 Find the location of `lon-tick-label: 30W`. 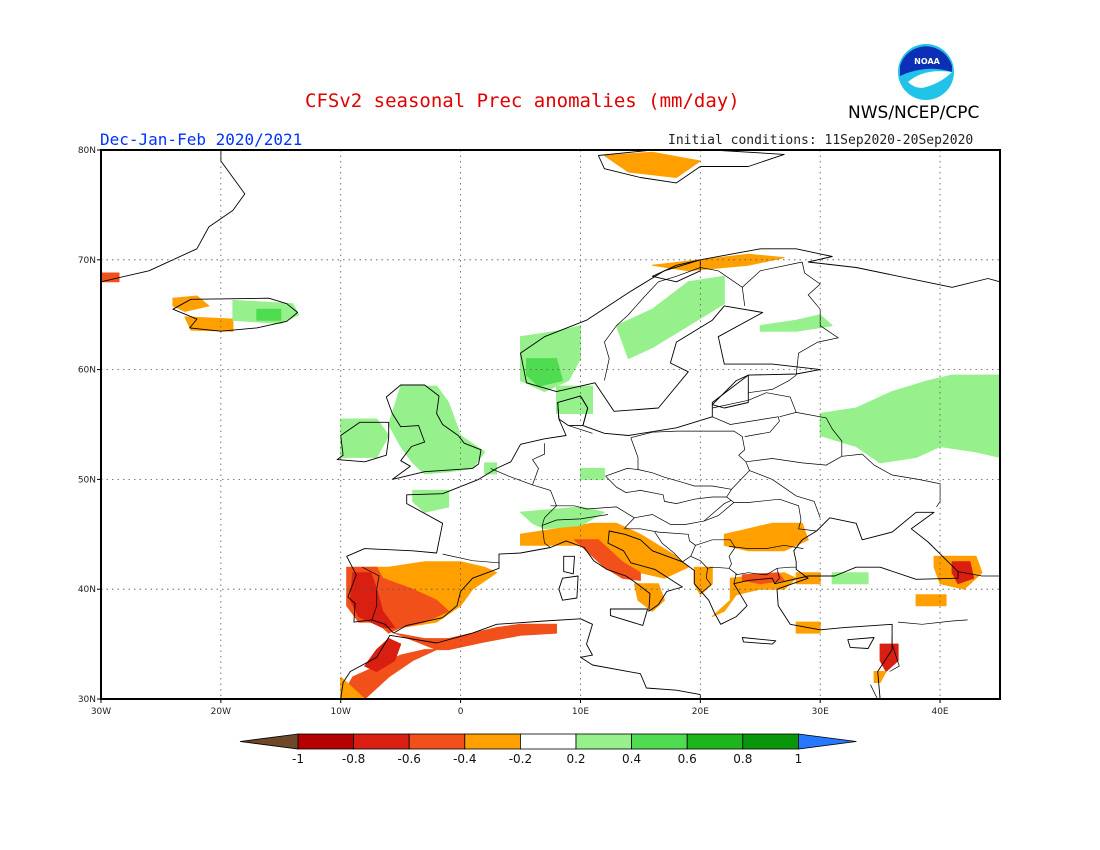

lon-tick-label: 30W is located at coordinates (101, 712).